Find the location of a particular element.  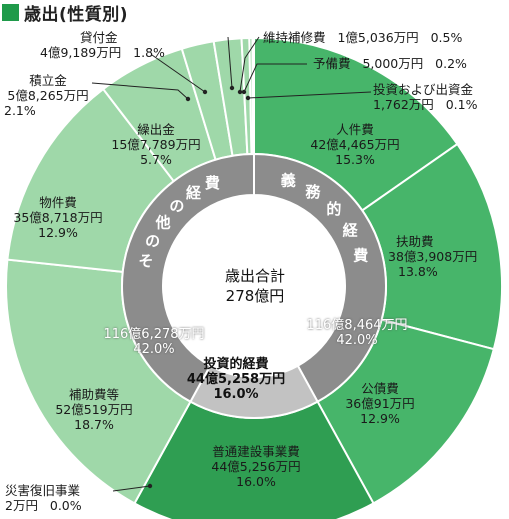

label-kashitsuke-values: 4億9,189万円 1.8% is located at coordinates (102, 52).